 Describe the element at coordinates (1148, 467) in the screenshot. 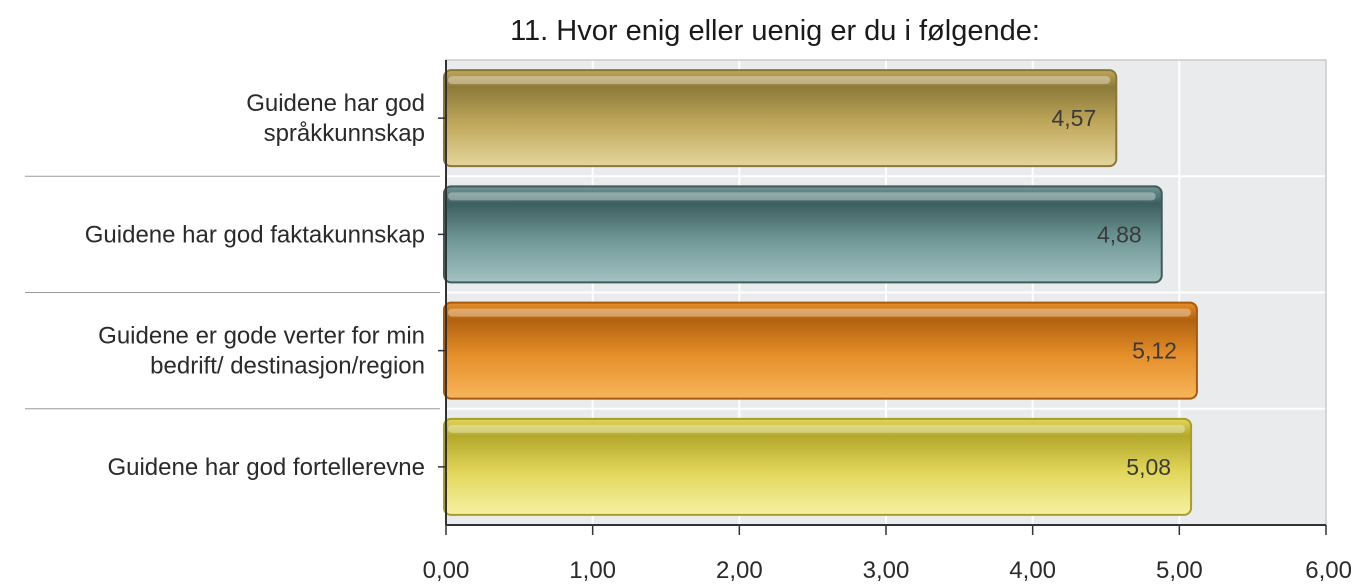

I see `data-label: 5,08` at that location.